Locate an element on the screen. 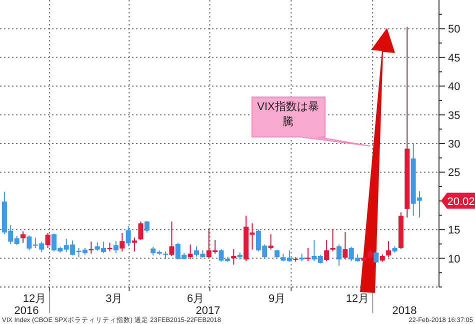 The height and width of the screenshot is (324, 475). callout: VIX指数は暴騰 is located at coordinates (311, 121).